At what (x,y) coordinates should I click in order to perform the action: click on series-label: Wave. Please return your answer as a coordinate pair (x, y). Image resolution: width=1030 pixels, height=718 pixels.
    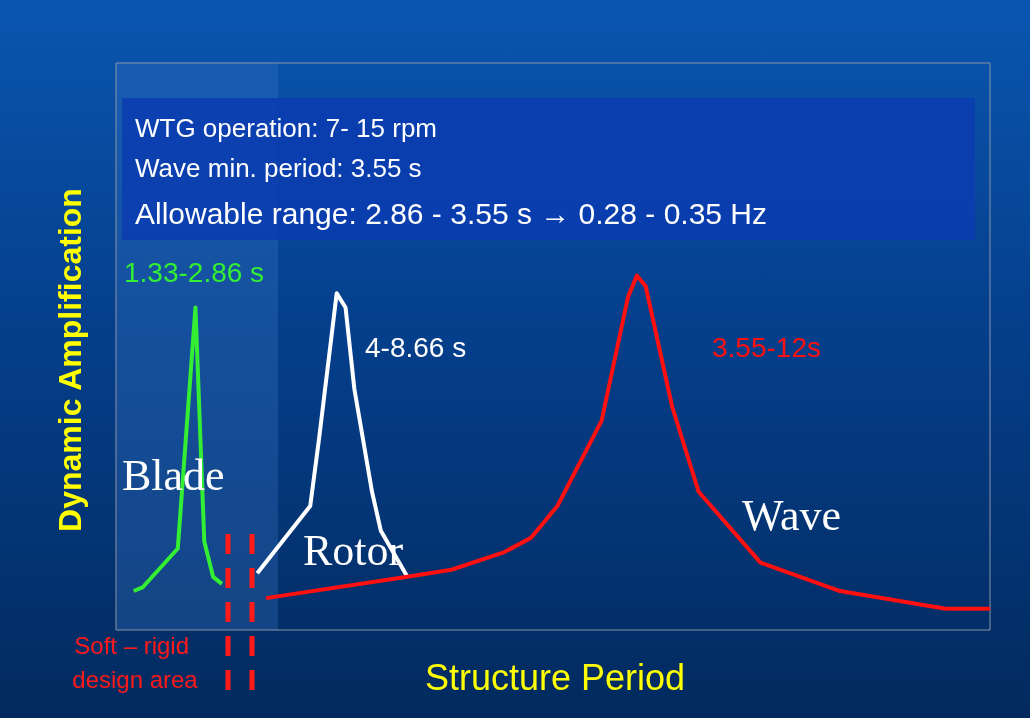
    Looking at the image, I should click on (792, 515).